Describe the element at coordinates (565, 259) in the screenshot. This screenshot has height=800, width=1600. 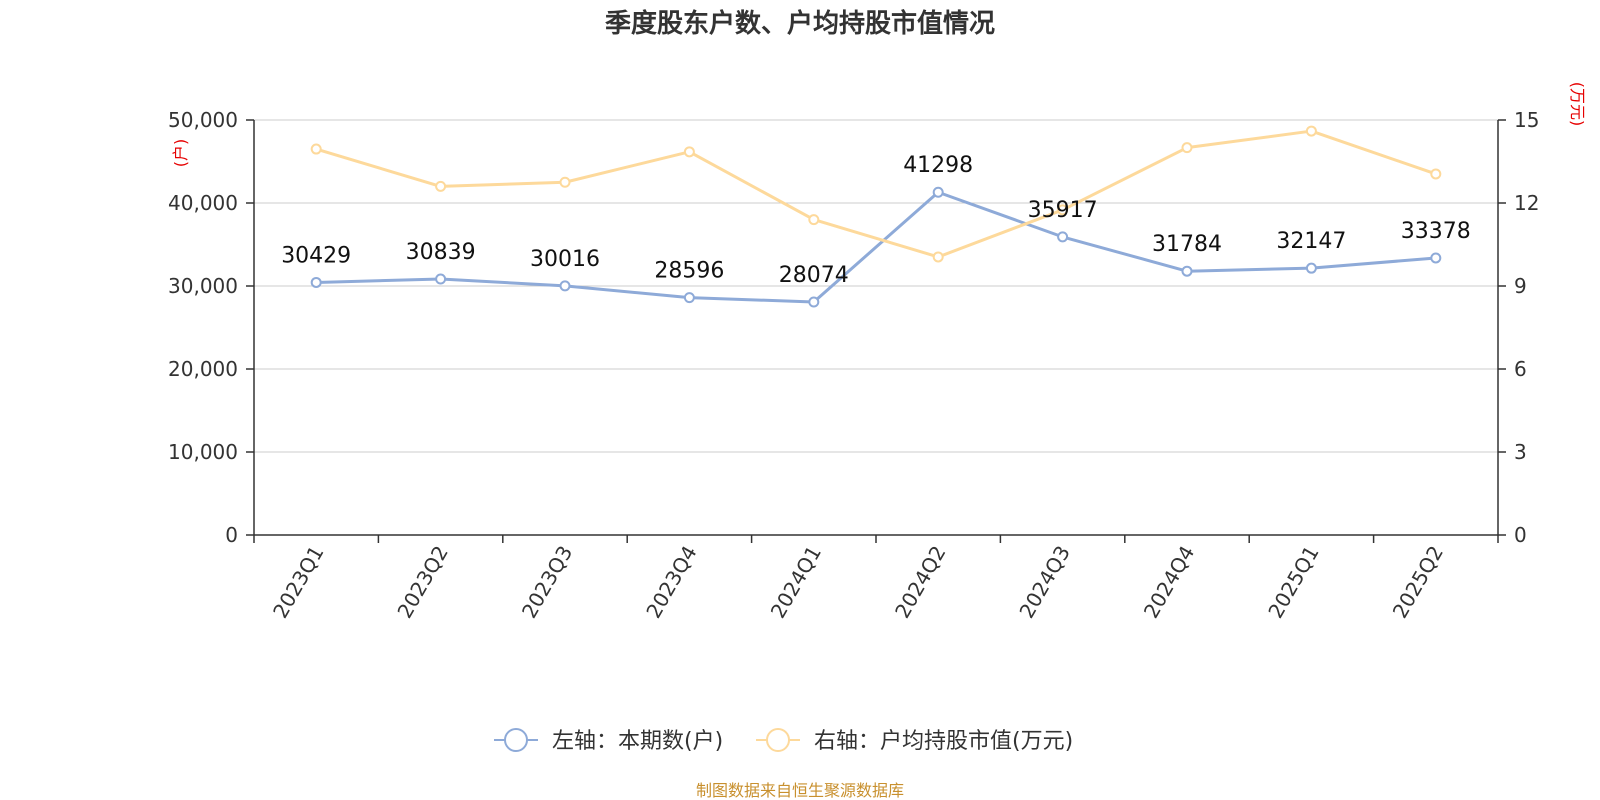
I see `data-label: 30016` at that location.